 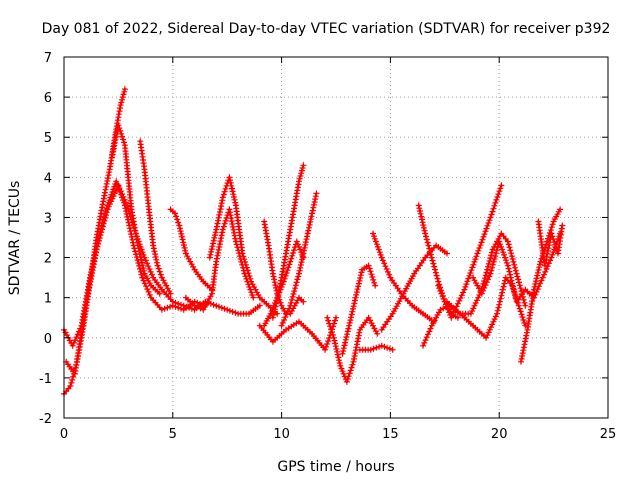 What do you see at coordinates (15, 238) in the screenshot?
I see `y-axis-label: SDTVAR / TECUs` at bounding box center [15, 238].